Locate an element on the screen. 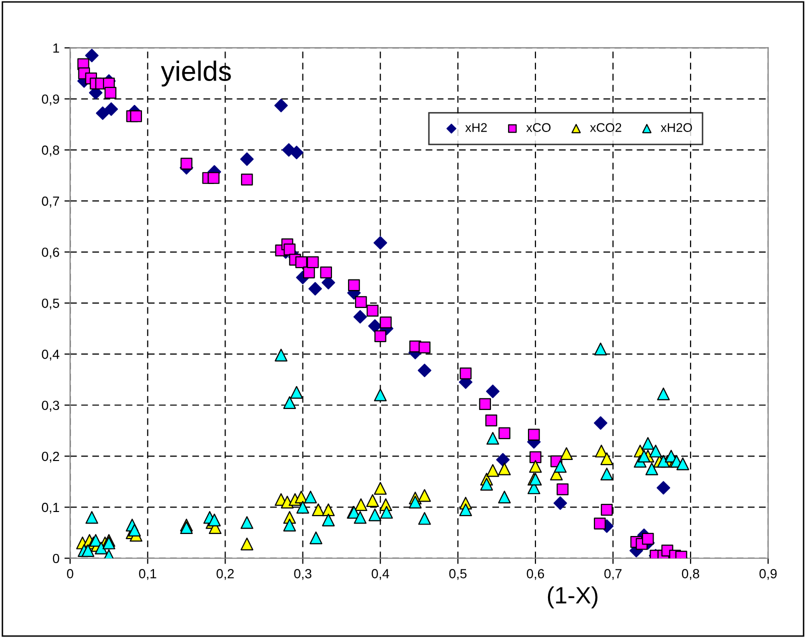  y-tick-label: 0,6 is located at coordinates (51, 253).